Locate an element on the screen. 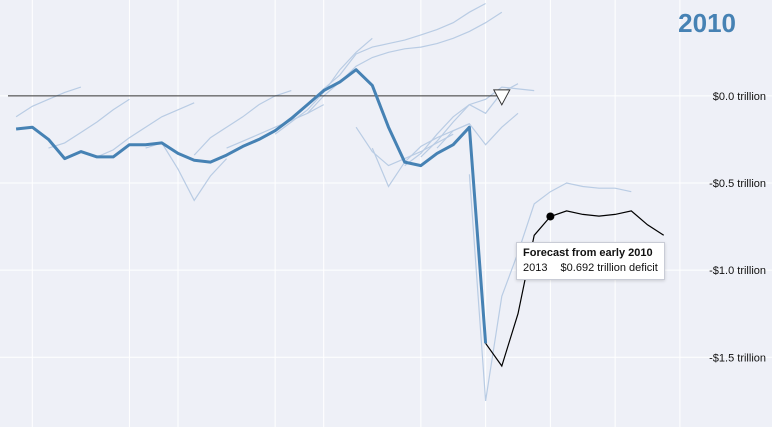 The height and width of the screenshot is (427, 772). year-marker-triangle is located at coordinates (501, 97).